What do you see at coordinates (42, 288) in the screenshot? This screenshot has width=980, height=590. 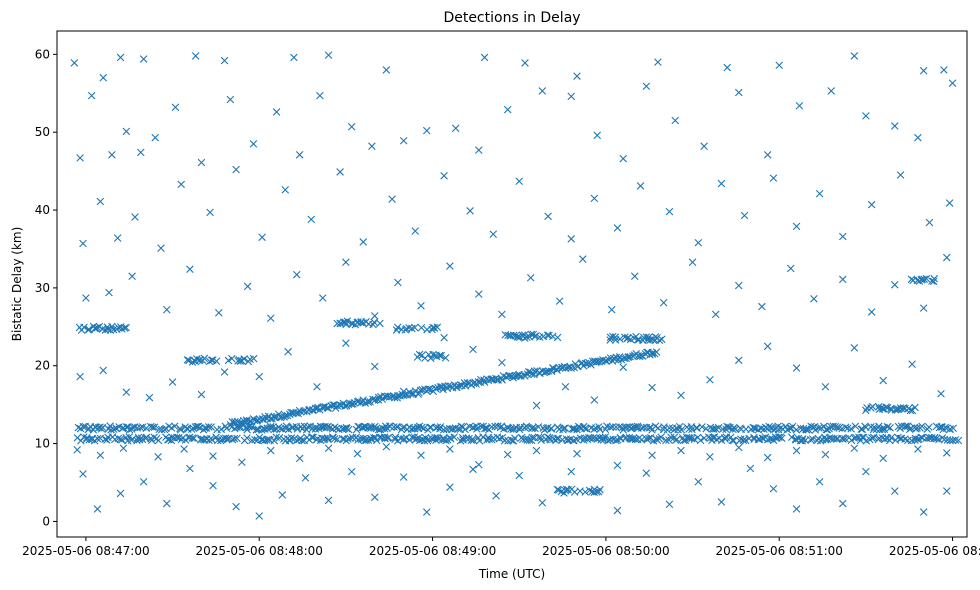 I see `y-tick-label: 30` at bounding box center [42, 288].